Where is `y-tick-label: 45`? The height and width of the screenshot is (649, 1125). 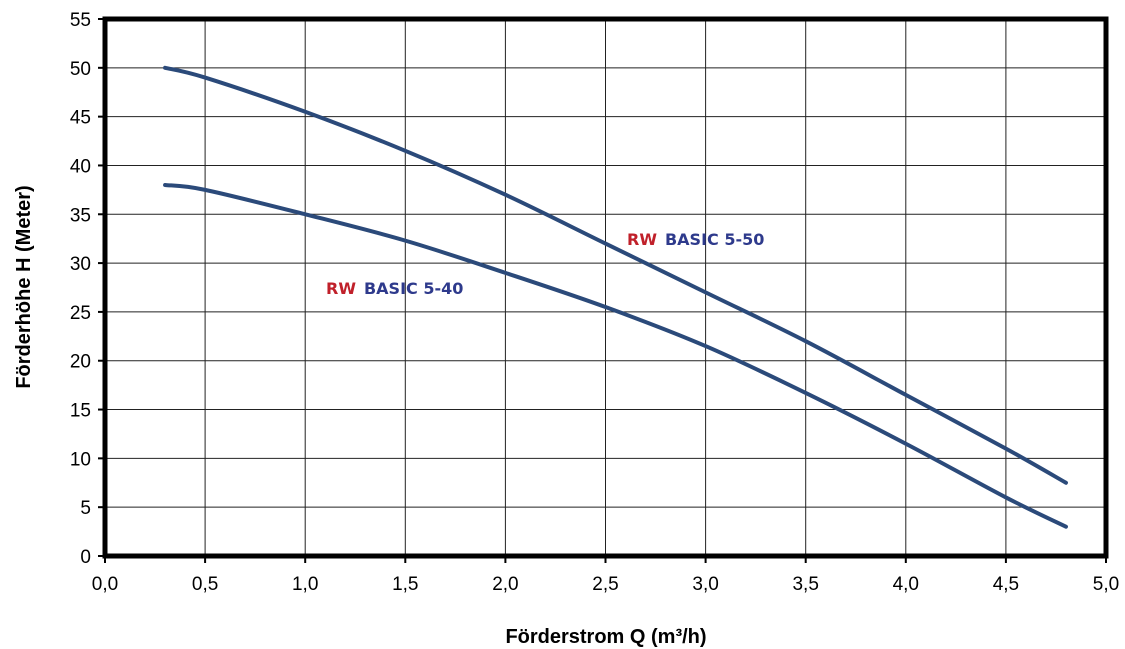 y-tick-label: 45 is located at coordinates (80, 118).